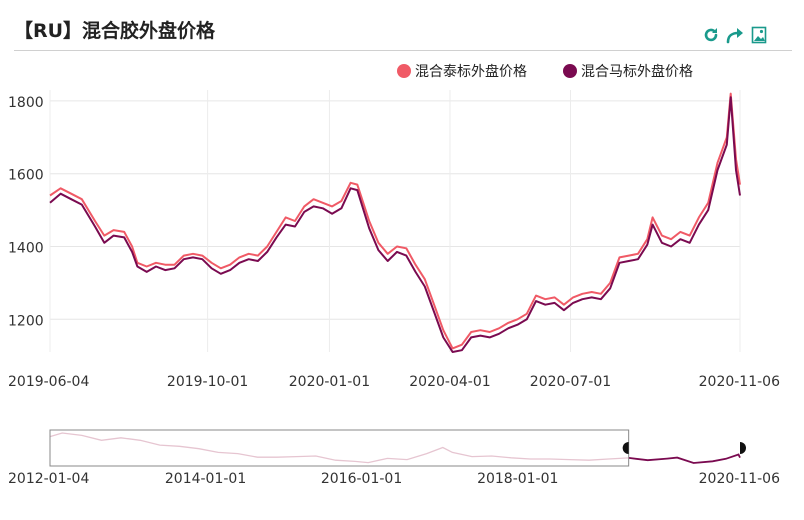 This screenshot has width=804, height=520. Describe the element at coordinates (26, 176) in the screenshot. I see `y-tick-label: 1600` at that location.